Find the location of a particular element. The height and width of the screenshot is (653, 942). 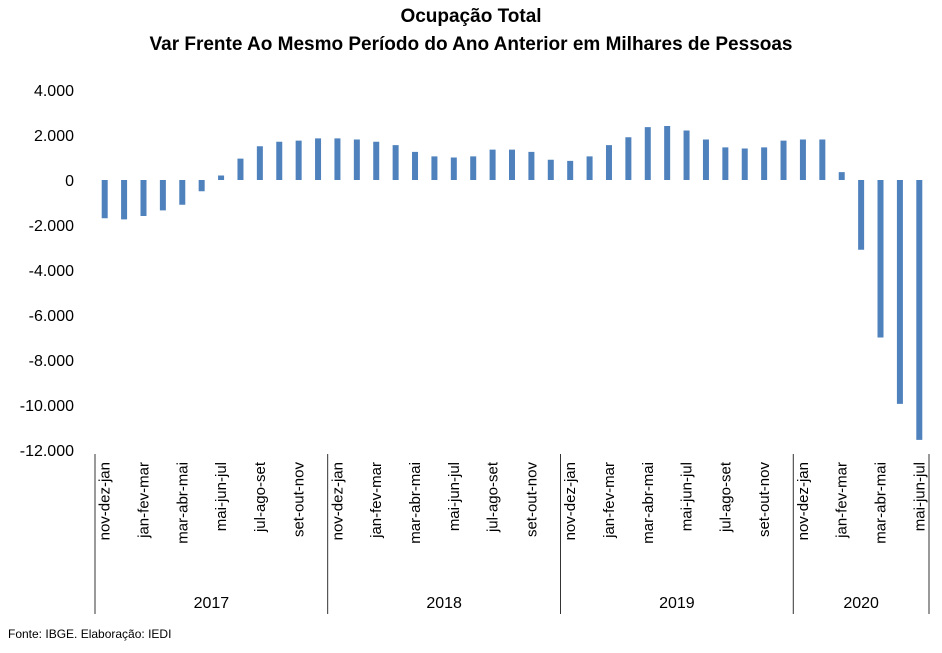

y-tick-label: -4.000 is located at coordinates (51, 271).